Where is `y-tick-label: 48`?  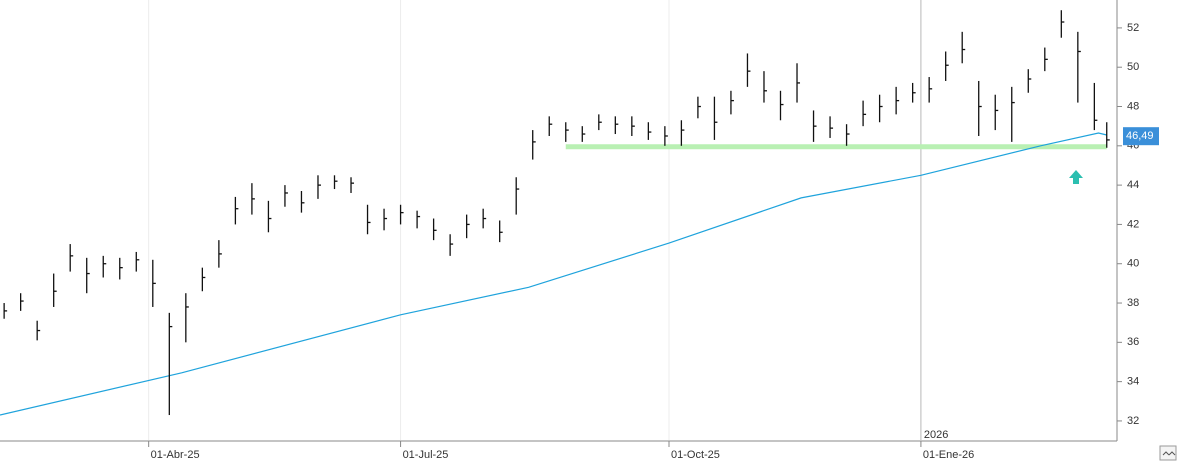 y-tick-label: 48 is located at coordinates (1133, 106).